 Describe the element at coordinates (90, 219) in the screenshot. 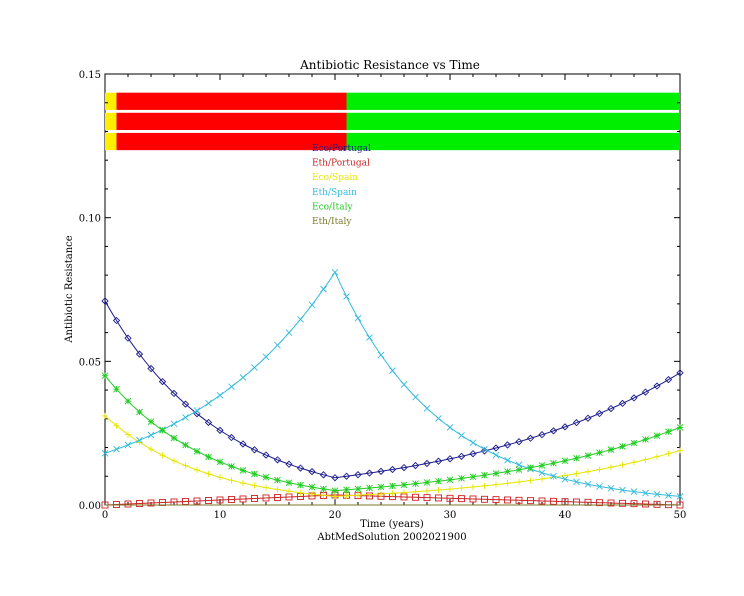

I see `y-tick-label: 0.10` at that location.